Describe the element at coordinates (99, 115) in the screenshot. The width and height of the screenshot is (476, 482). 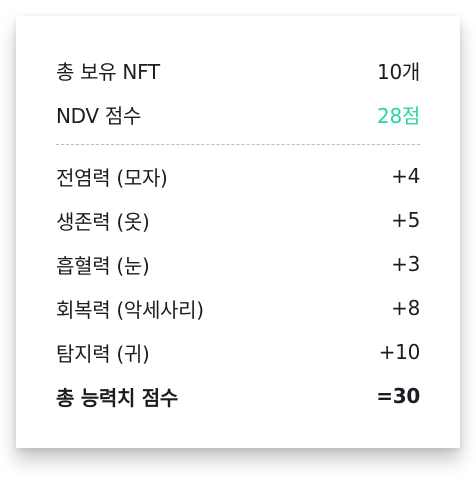
I see `ndv-score-label: NDV 점수` at that location.